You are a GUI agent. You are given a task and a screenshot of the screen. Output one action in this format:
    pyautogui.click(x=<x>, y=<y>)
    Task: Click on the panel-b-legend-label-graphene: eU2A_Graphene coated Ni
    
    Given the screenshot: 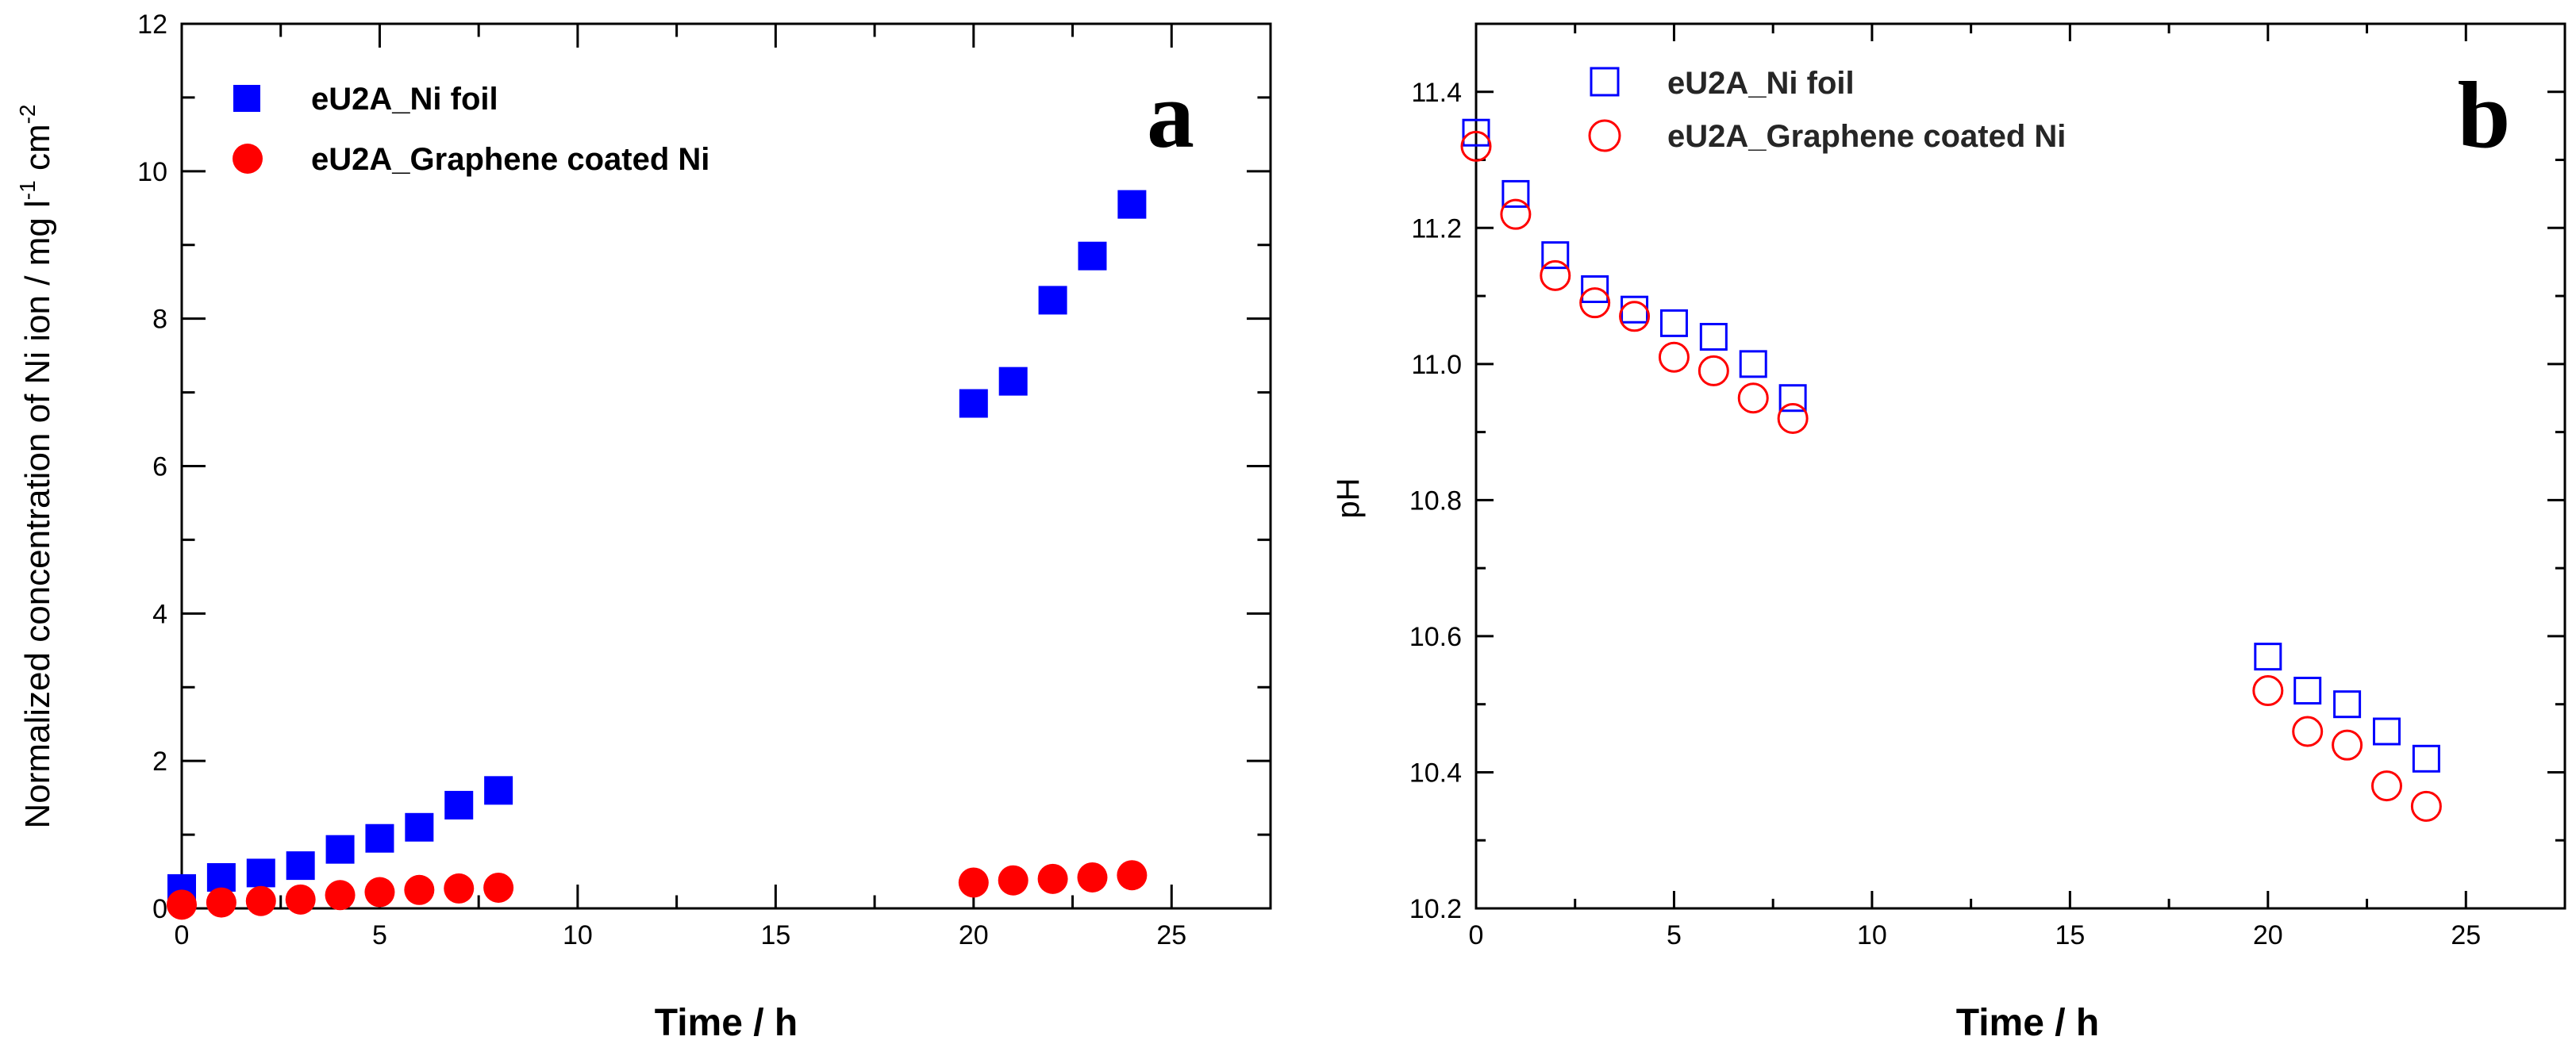 What is the action you would take?
    pyautogui.click(x=1866, y=136)
    